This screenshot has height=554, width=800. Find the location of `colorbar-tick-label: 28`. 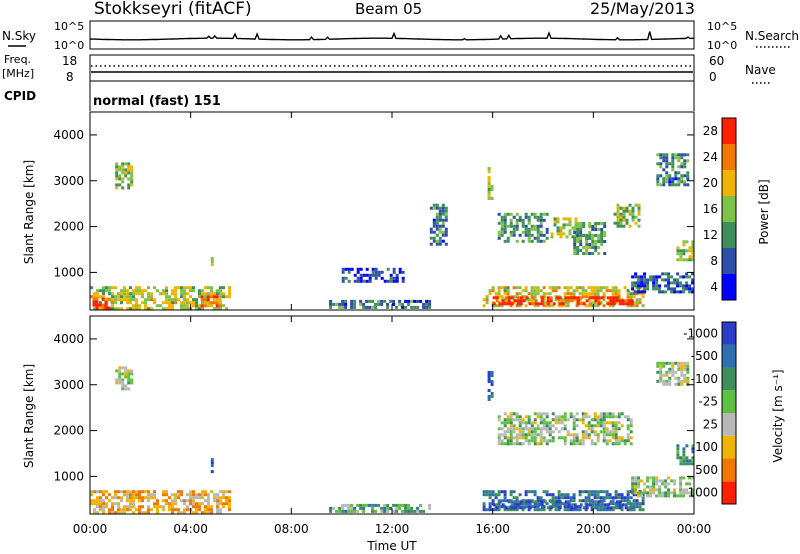

colorbar-tick-label: 28 is located at coordinates (710, 131).